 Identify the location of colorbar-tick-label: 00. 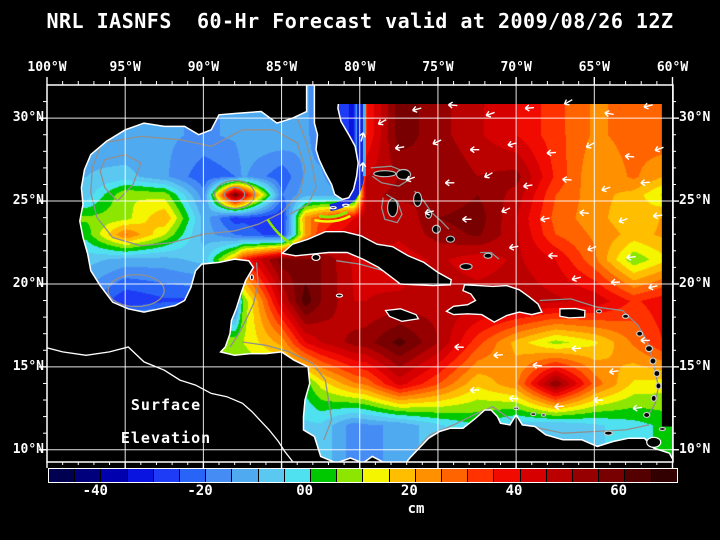
(305, 491).